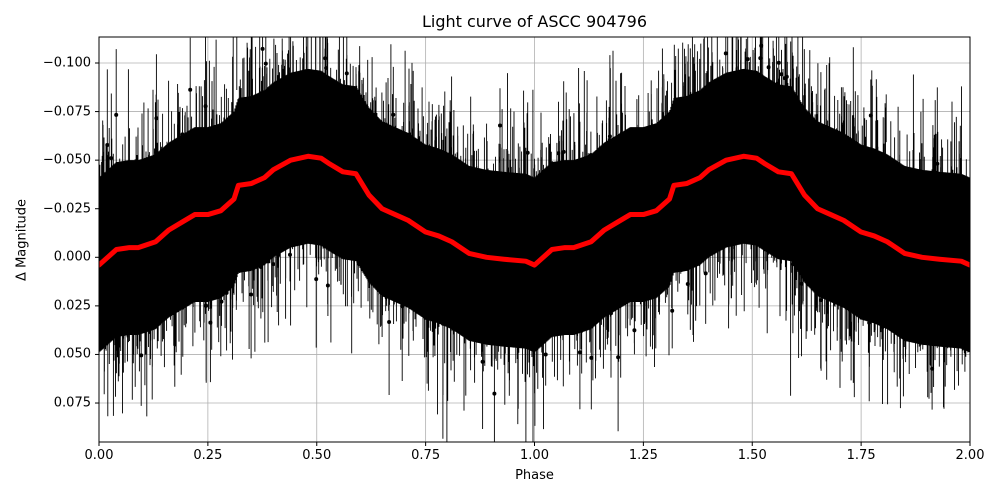 The image size is (1000, 500). What do you see at coordinates (534, 455) in the screenshot?
I see `x-tick-label: 1.00` at bounding box center [534, 455].